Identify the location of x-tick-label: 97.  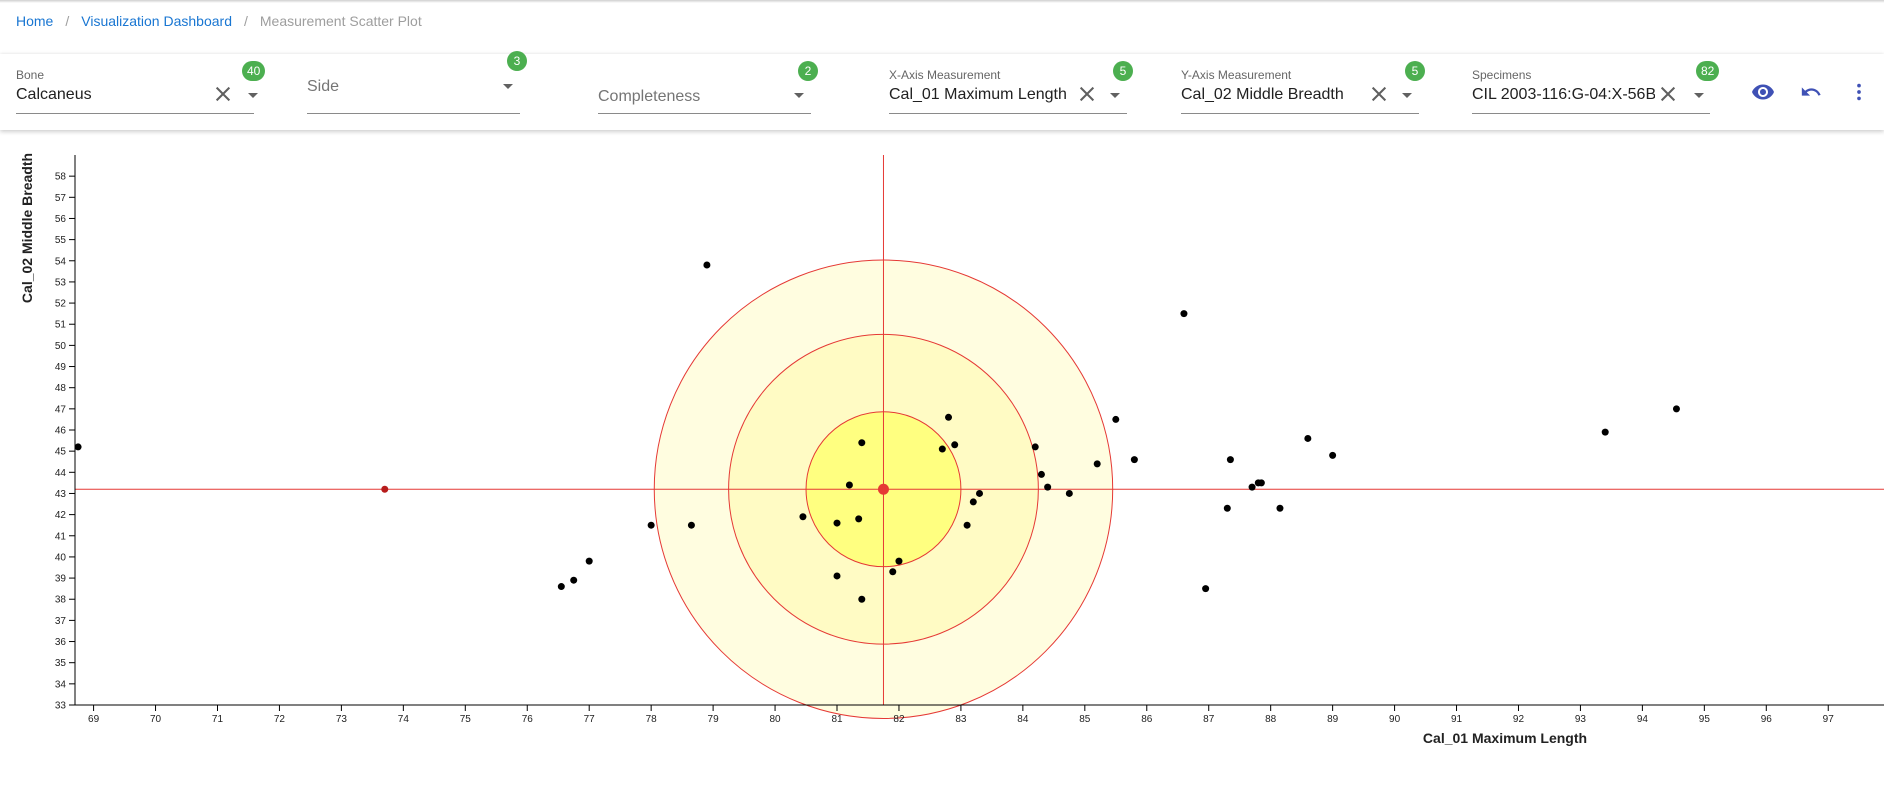
(1829, 719).